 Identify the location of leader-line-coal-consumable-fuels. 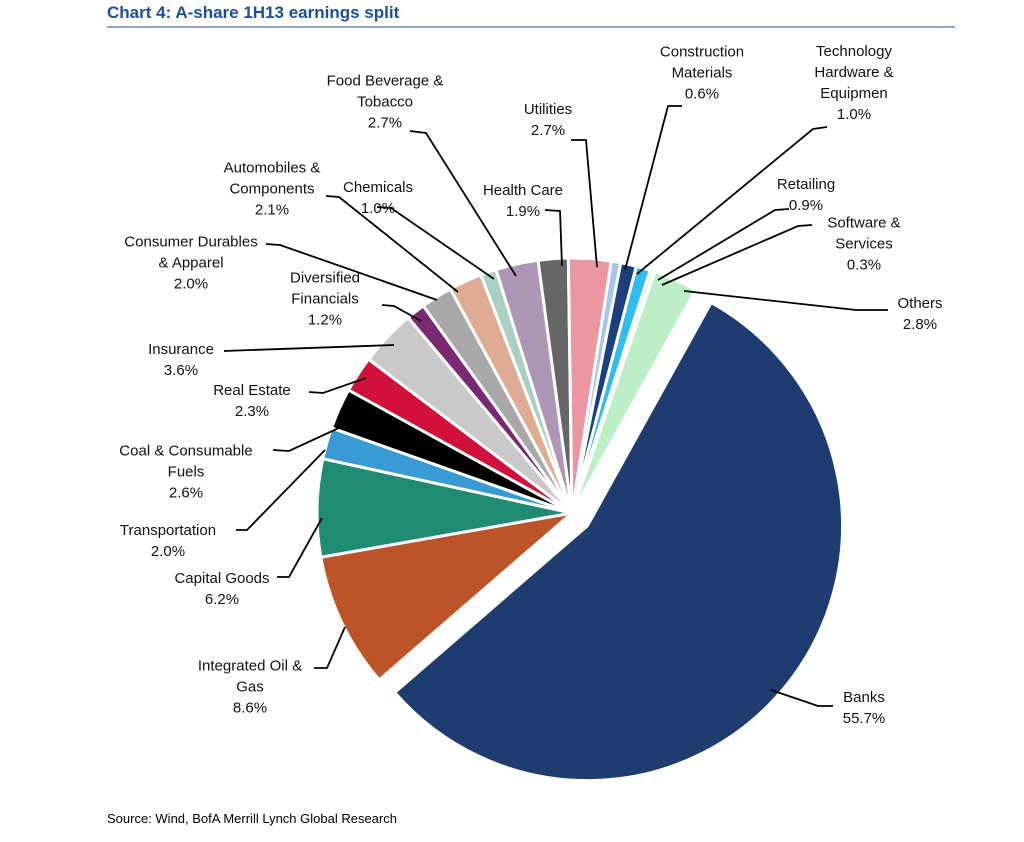
(307, 439).